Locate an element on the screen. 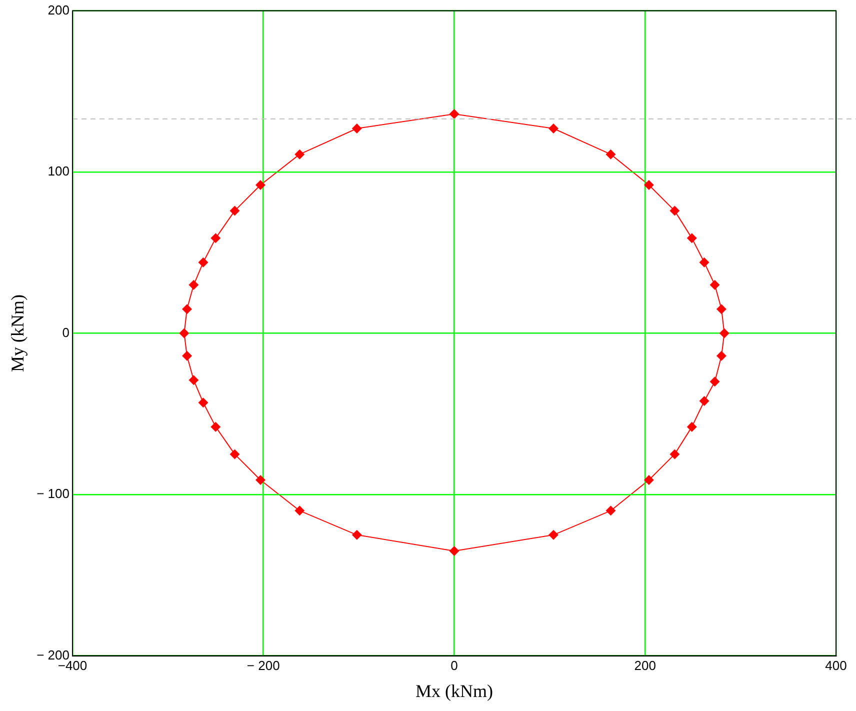 The width and height of the screenshot is (856, 711). x-tick-label: 400 is located at coordinates (836, 666).